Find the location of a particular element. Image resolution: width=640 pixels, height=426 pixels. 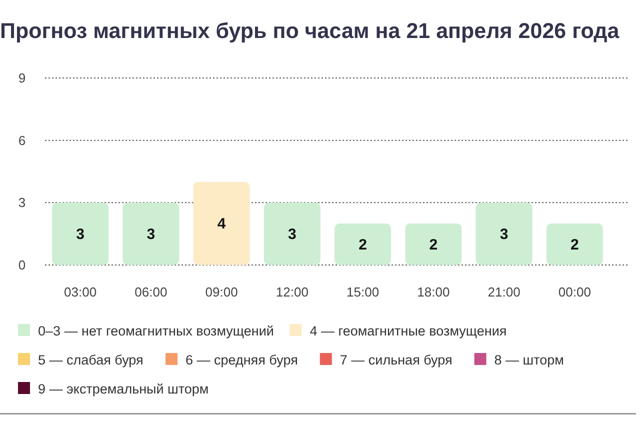

x-tick-label: 03:00 is located at coordinates (80, 292).